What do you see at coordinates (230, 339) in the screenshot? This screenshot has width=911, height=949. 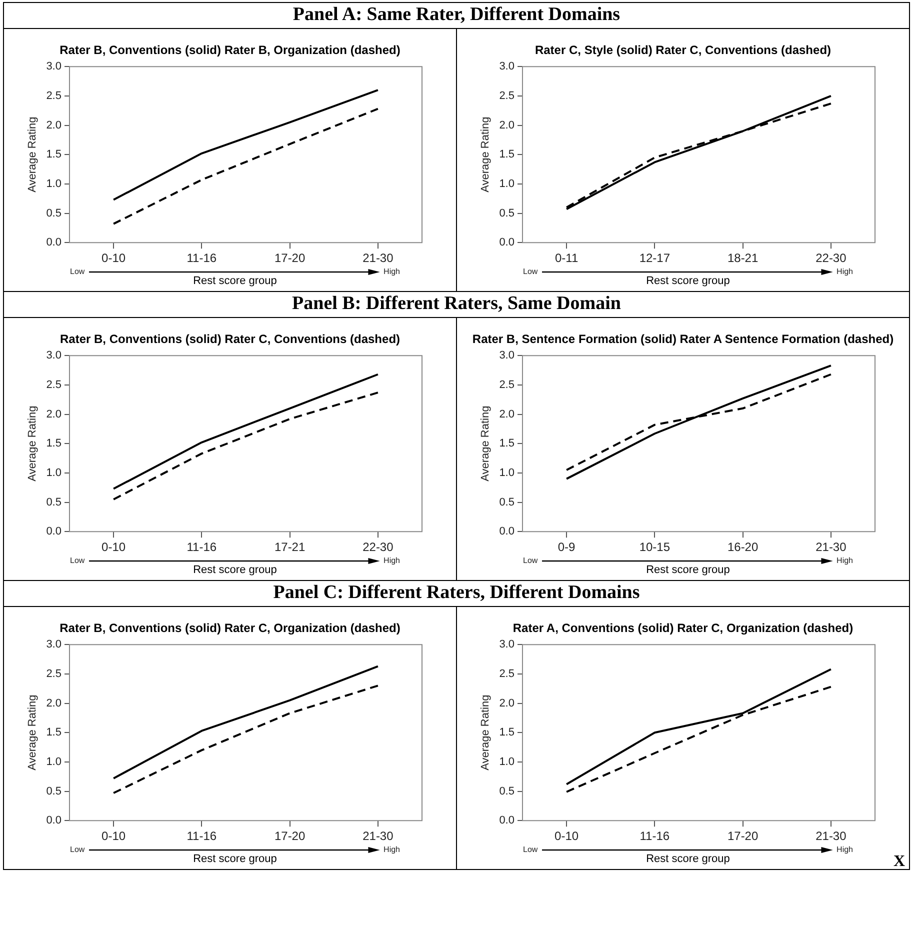 I see `chart-subtitle: Rater B, Conventions (solid) Rater C, Conventions (dashed)` at bounding box center [230, 339].